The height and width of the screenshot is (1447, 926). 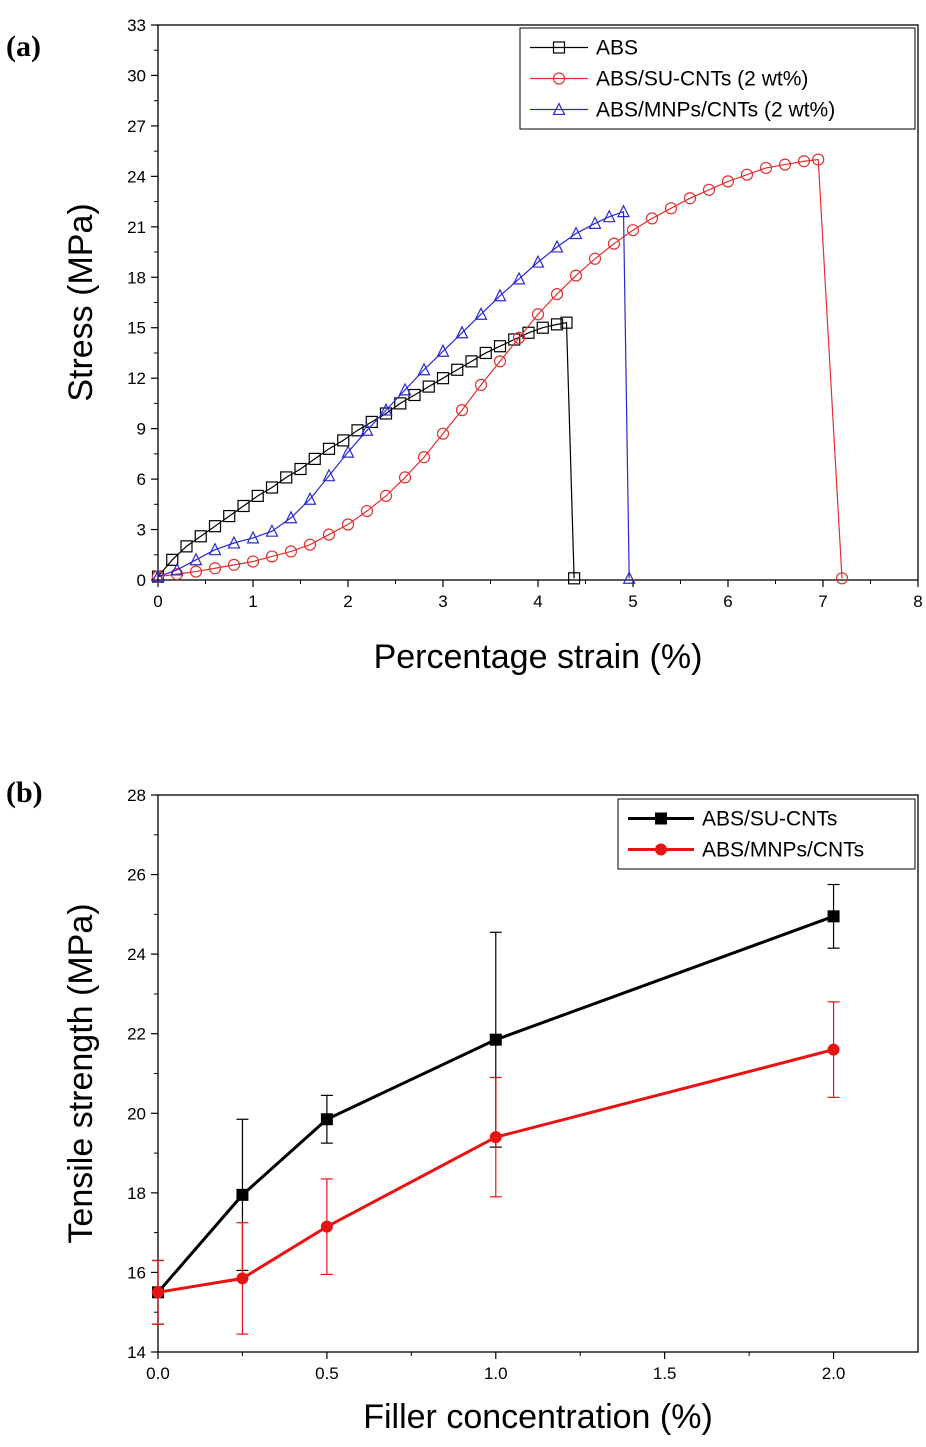 What do you see at coordinates (141, 580) in the screenshot?
I see `y-tick-label: 0` at bounding box center [141, 580].